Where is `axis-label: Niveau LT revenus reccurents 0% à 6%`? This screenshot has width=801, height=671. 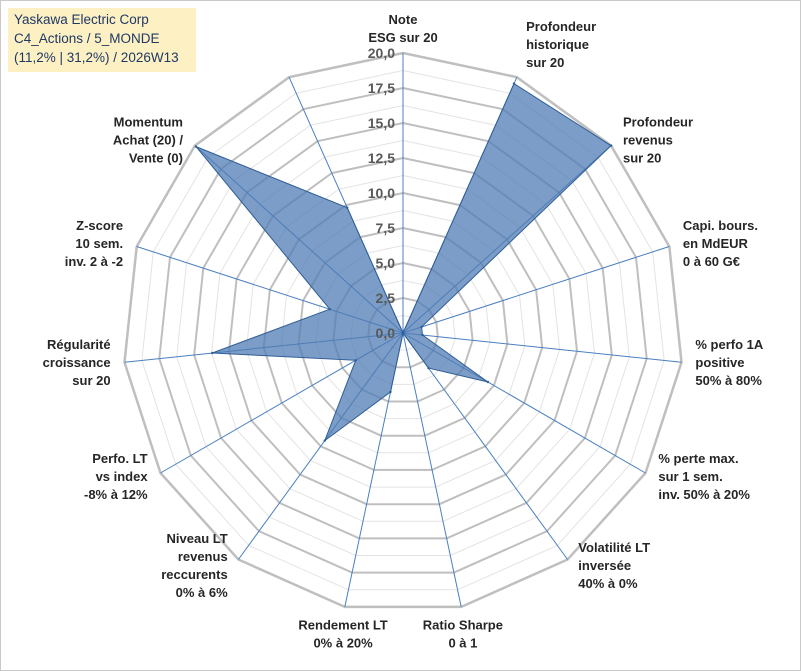
axis-label: Niveau LT revenus reccurents 0% à 6% is located at coordinates (194, 565).